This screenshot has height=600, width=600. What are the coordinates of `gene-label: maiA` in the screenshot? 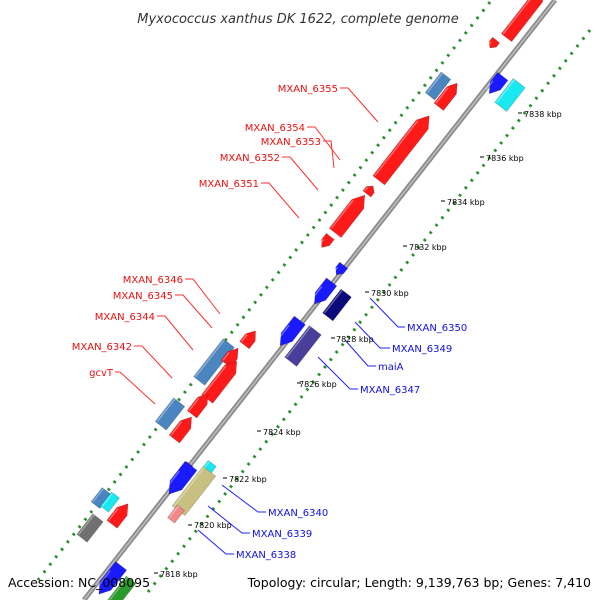 It's located at (391, 367).